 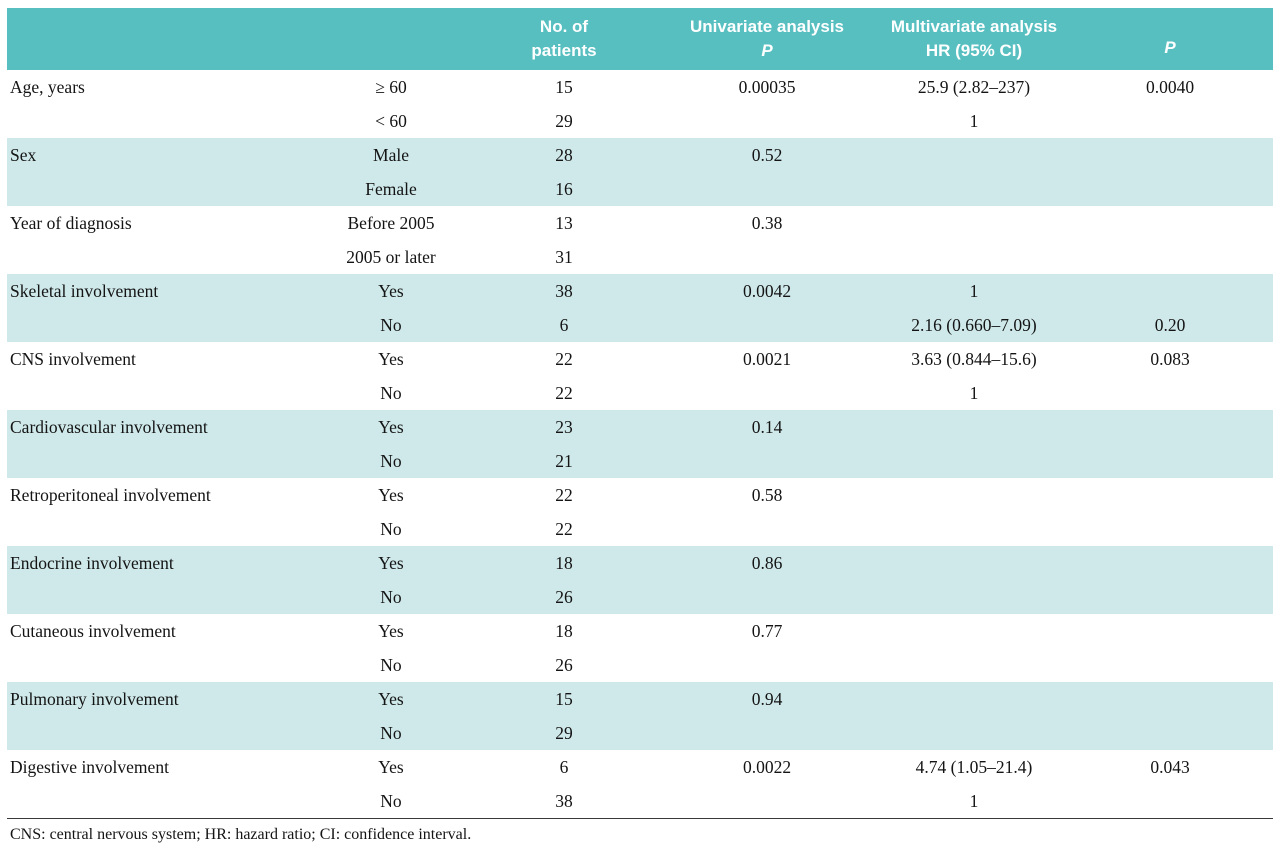 What do you see at coordinates (157, 223) in the screenshot?
I see `variable-cell: Year of diagnosis` at bounding box center [157, 223].